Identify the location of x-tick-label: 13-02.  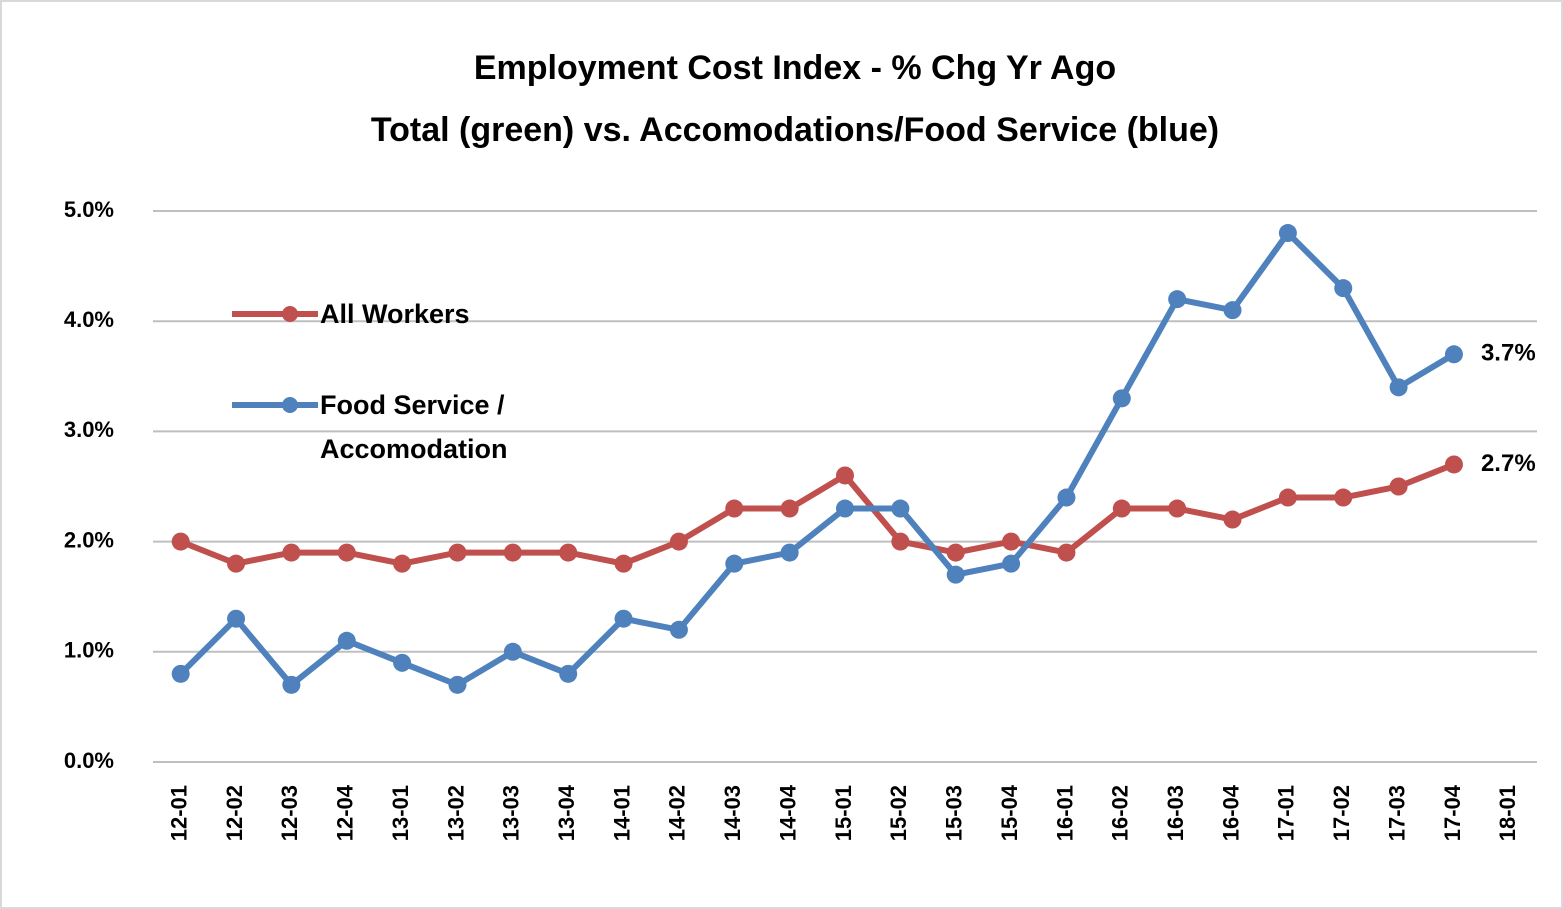
(455, 813).